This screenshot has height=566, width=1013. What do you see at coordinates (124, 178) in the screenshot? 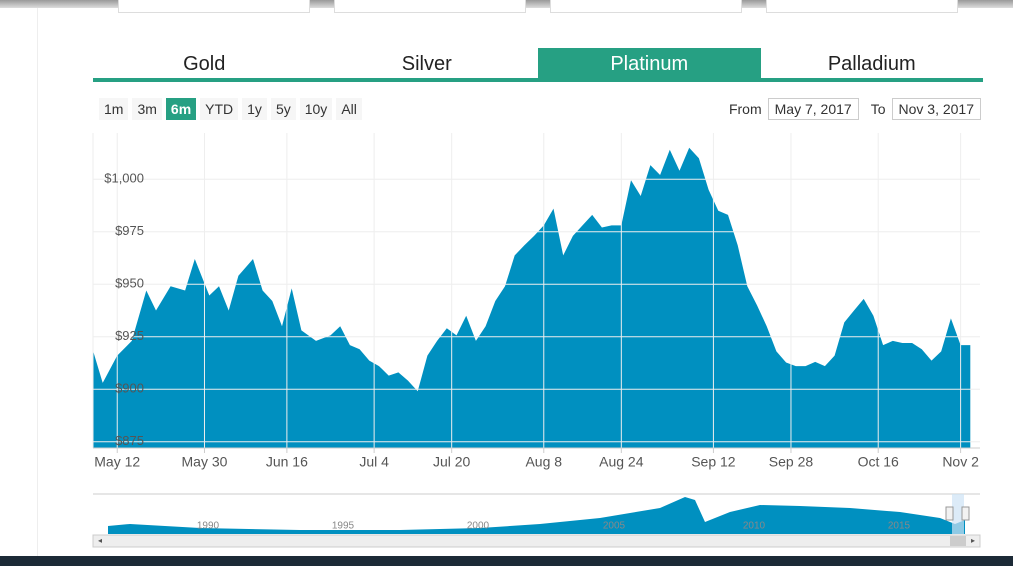
I see `y-tick-label: $1,000` at bounding box center [124, 178].